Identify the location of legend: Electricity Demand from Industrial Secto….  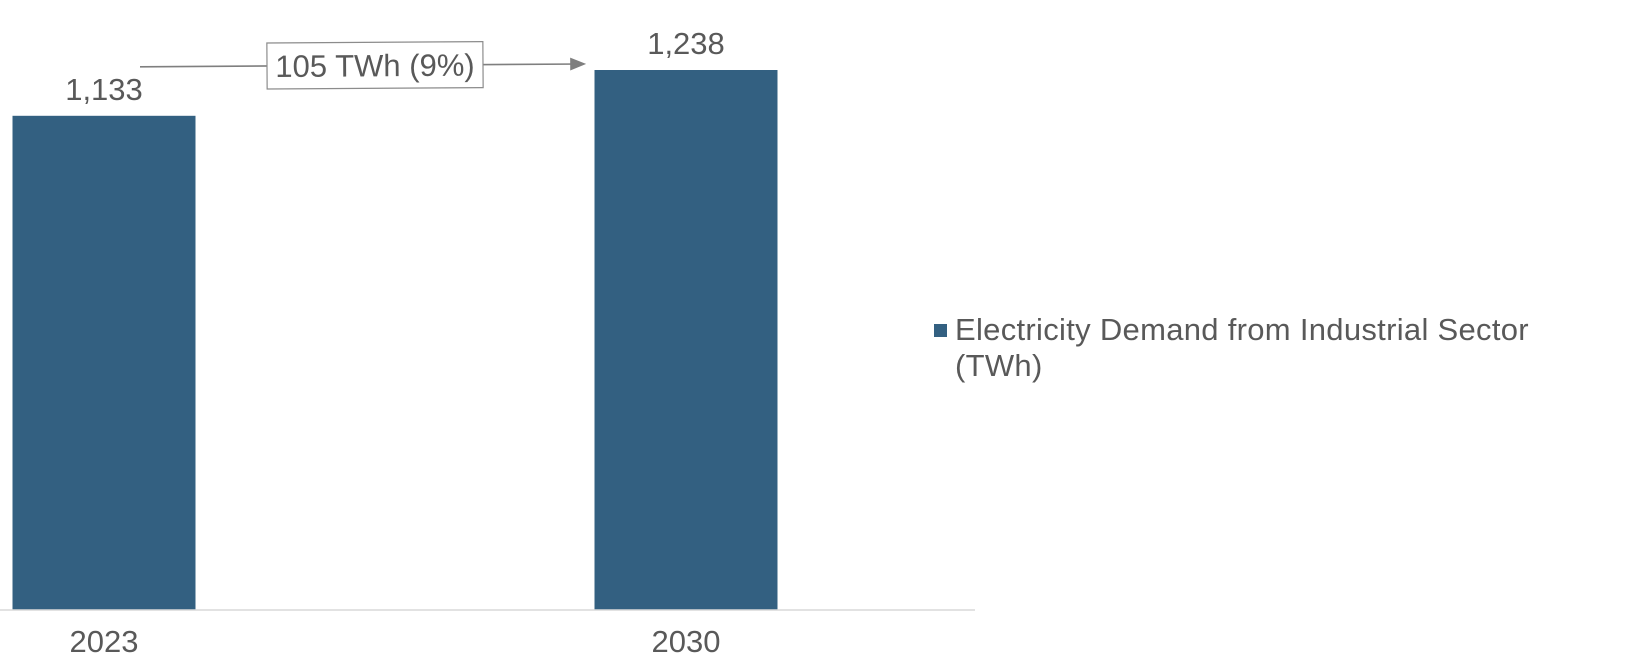
(1274, 348).